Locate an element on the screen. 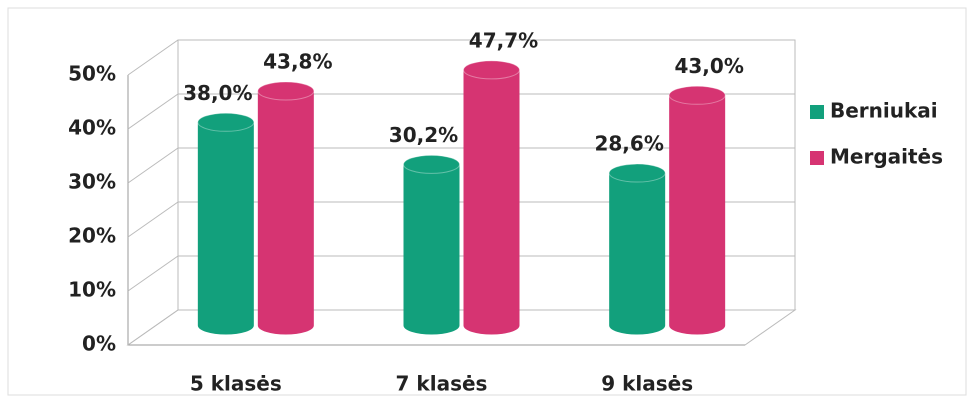 The width and height of the screenshot is (974, 403). x-tick-label: 7 klasės is located at coordinates (442, 384).